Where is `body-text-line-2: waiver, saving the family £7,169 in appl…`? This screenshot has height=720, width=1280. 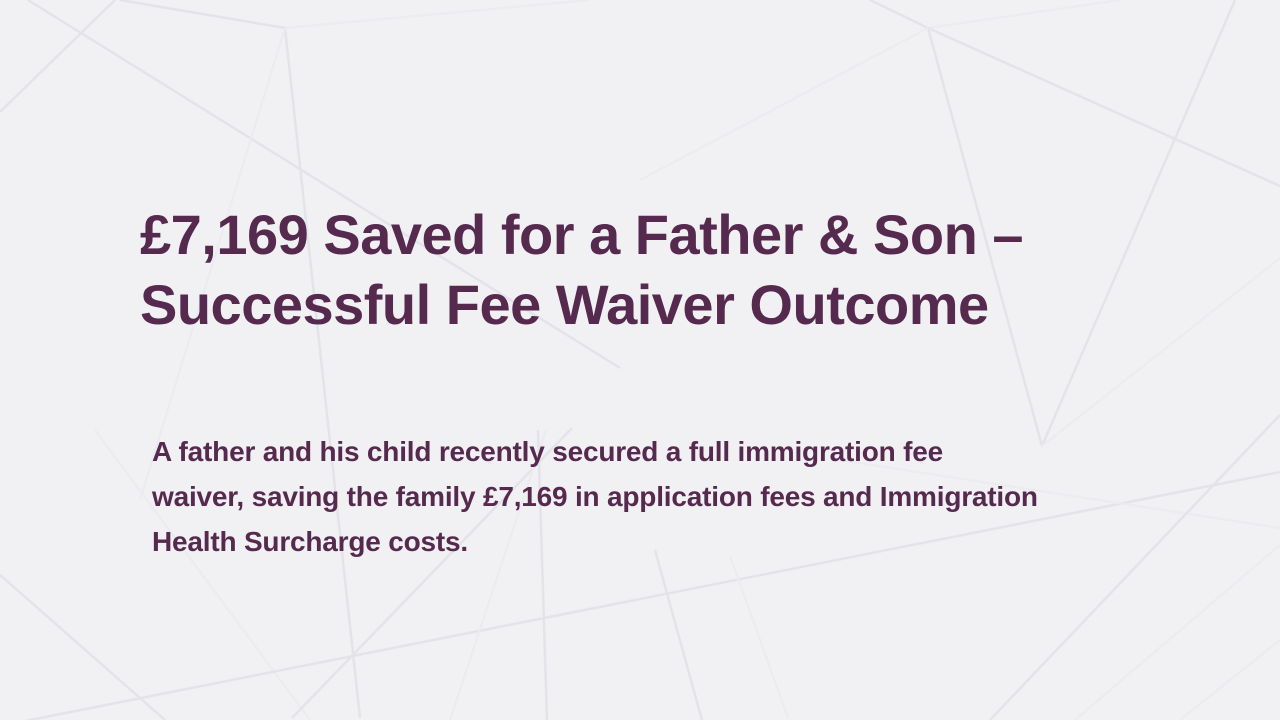
body-text-line-2: waiver, saving the family £7,169 in appl… is located at coordinates (595, 496).